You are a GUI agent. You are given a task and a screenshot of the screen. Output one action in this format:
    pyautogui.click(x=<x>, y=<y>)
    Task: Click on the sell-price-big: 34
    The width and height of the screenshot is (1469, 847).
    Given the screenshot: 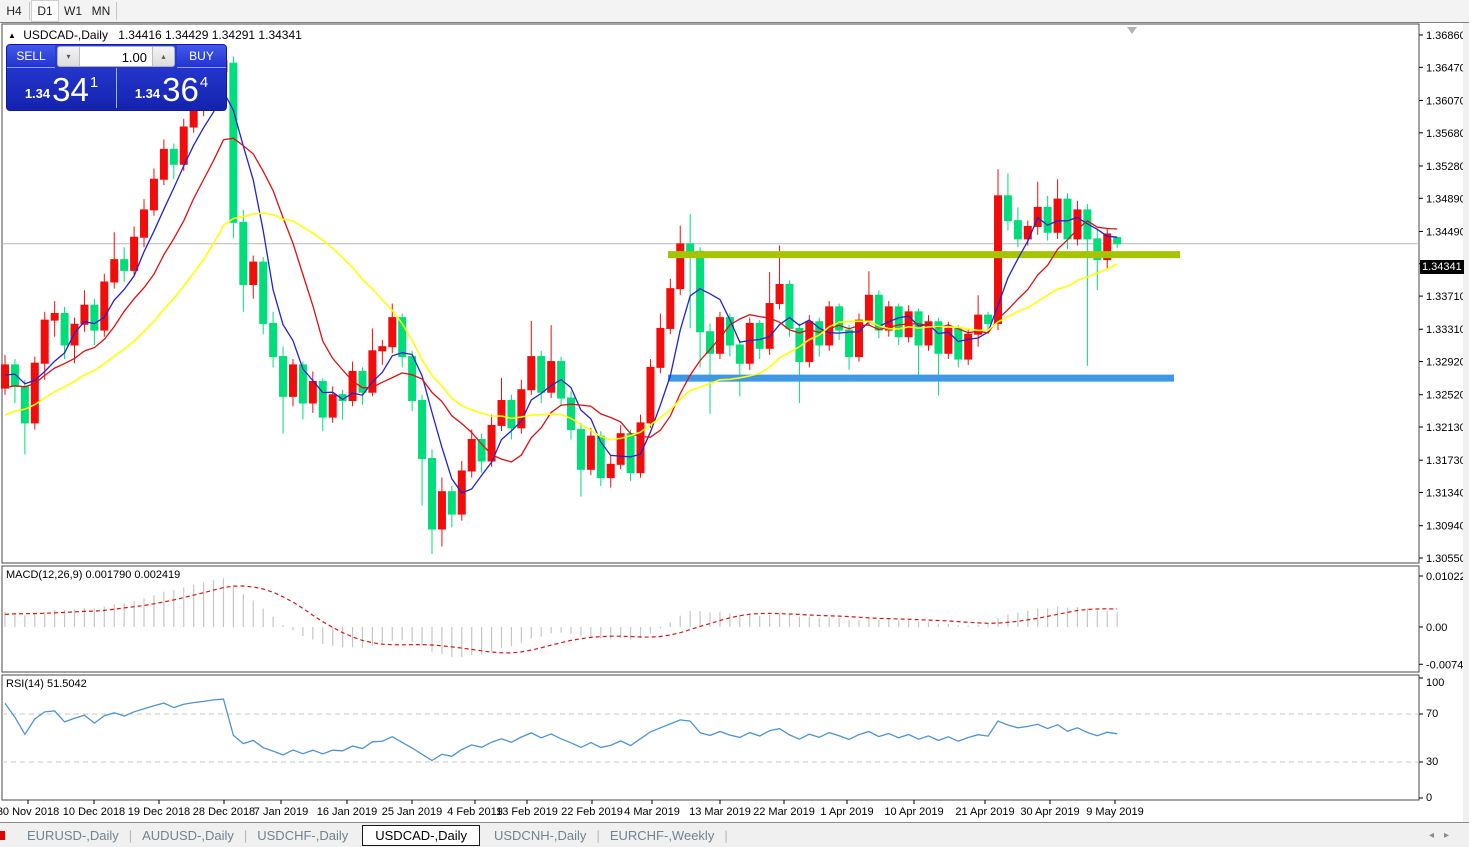 What is the action you would take?
    pyautogui.click(x=70, y=89)
    